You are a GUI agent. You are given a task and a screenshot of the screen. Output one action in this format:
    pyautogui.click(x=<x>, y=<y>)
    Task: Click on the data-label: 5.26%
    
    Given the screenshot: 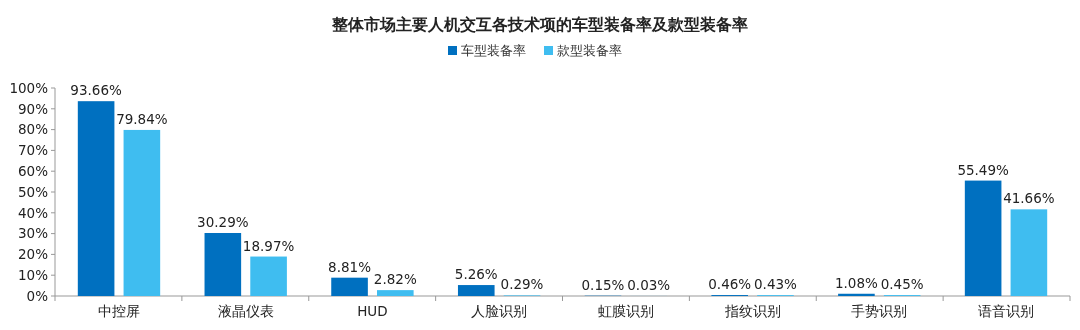 What is the action you would take?
    pyautogui.click(x=476, y=274)
    